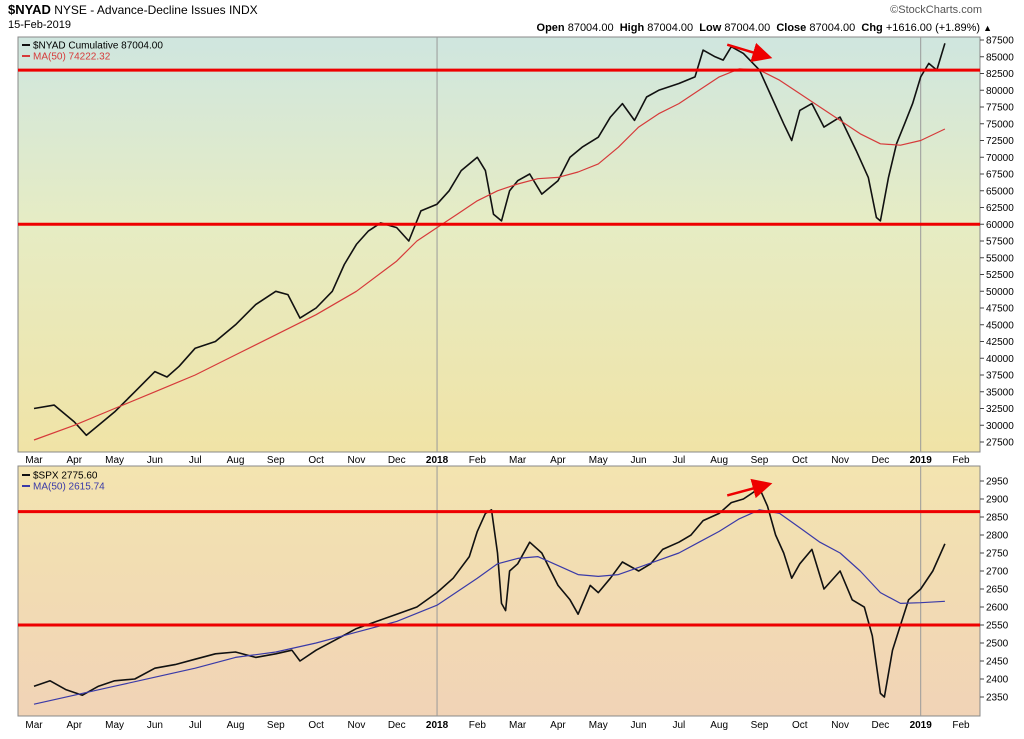 This screenshot has width=1024, height=739. I want to click on y-tick-label: 62500, so click(1000, 208).